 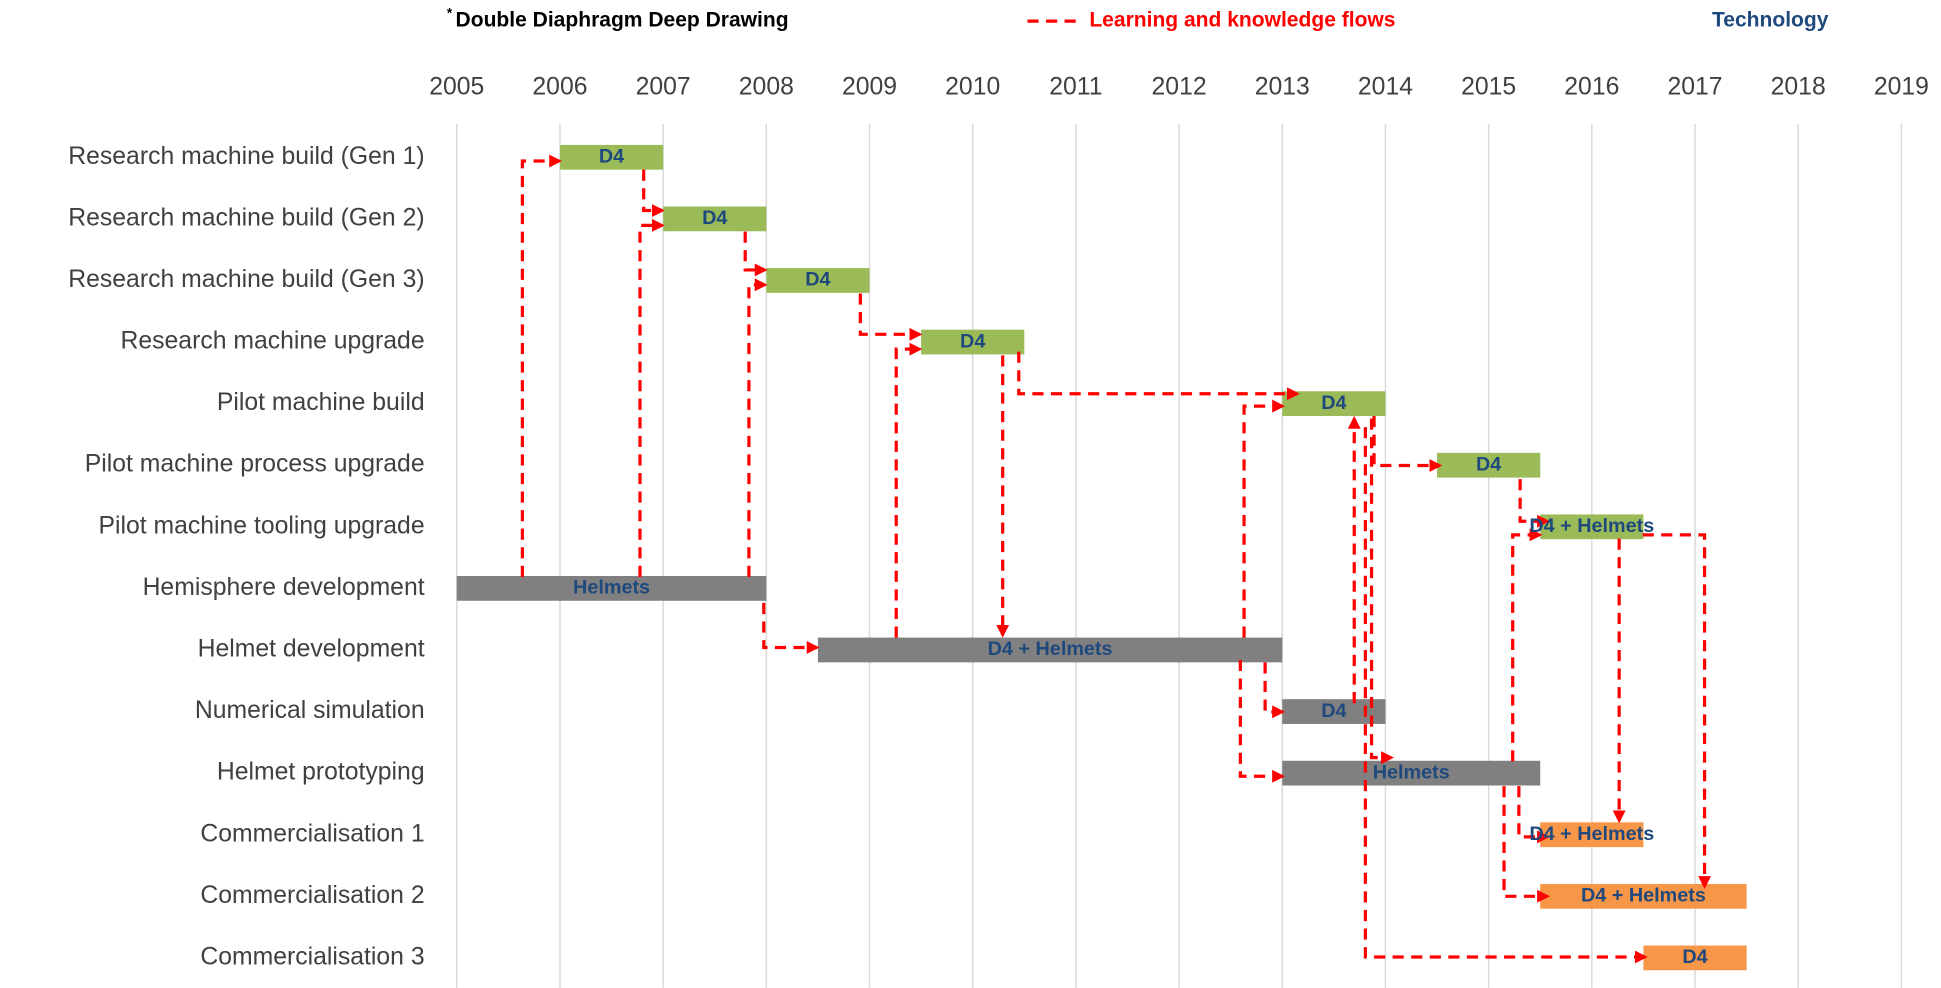 What do you see at coordinates (1901, 87) in the screenshot?
I see `x-tick-label: 2019` at bounding box center [1901, 87].